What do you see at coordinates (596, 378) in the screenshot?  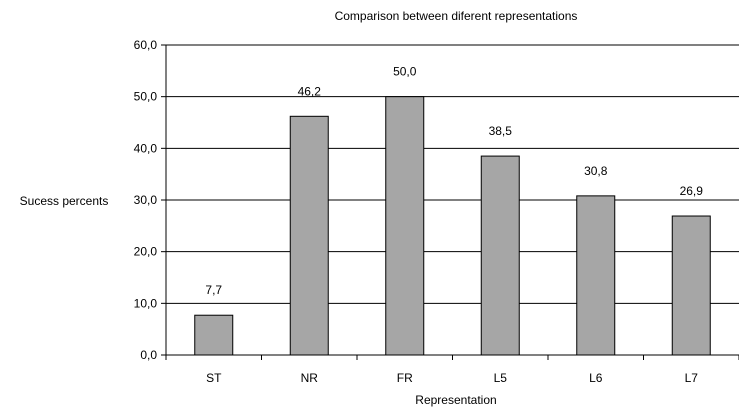 I see `x-tick-label: L6` at bounding box center [596, 378].